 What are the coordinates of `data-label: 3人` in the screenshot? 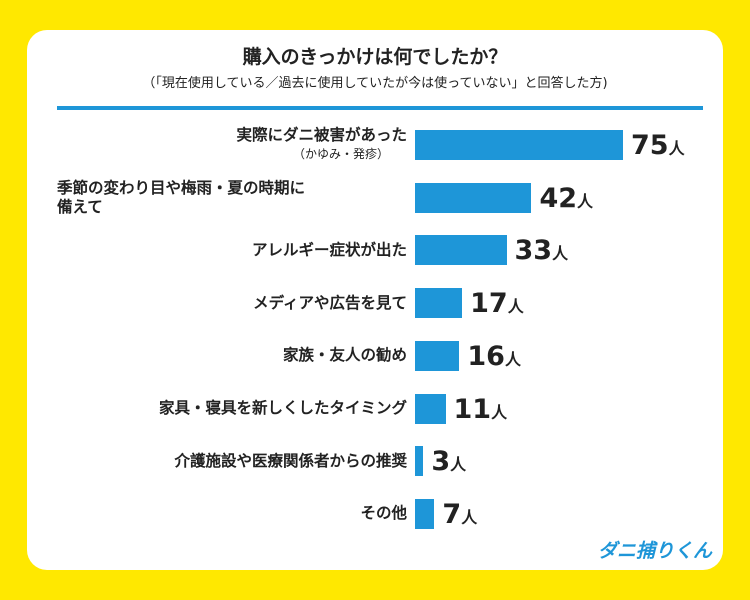 It's located at (448, 463).